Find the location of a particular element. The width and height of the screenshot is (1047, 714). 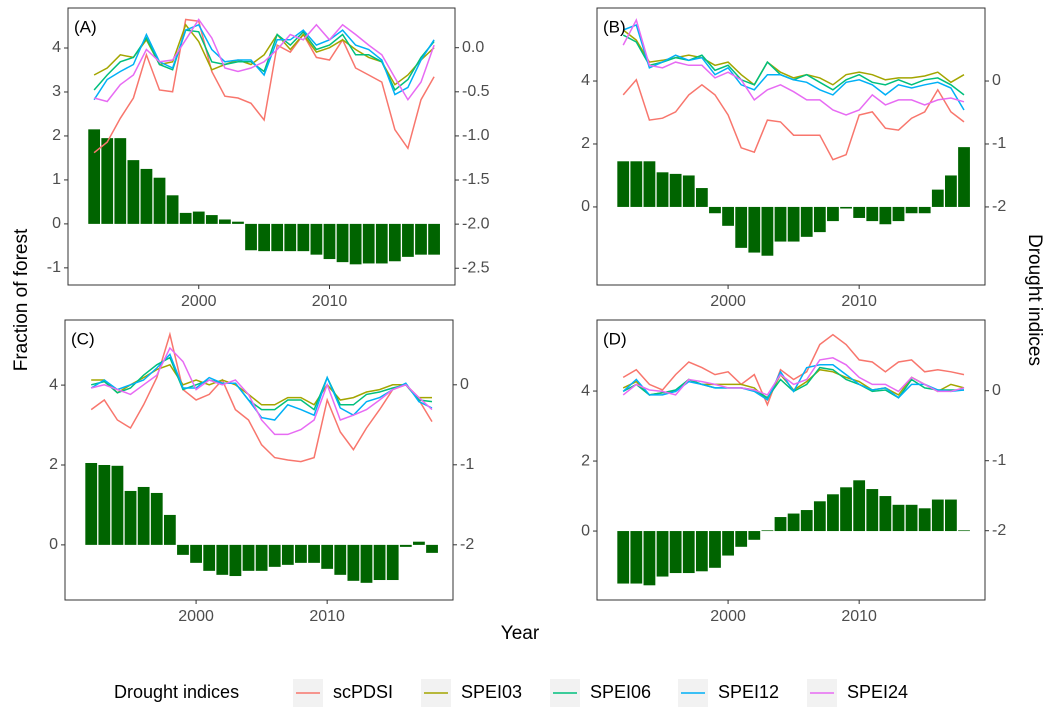

y2-tick-label: 0.0 is located at coordinates (473, 47).